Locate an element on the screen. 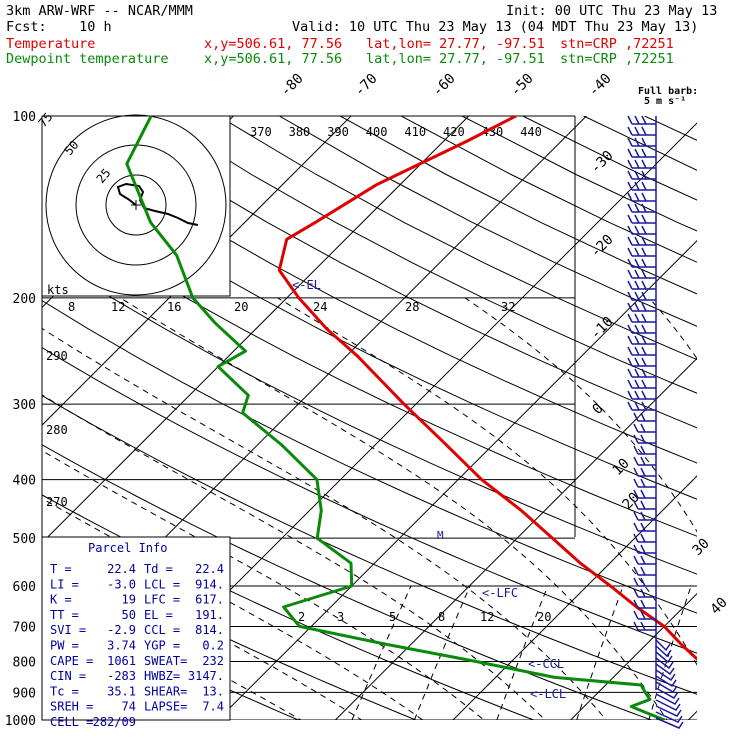 The image size is (740, 740). parcel-param-value: 282/09 is located at coordinates (114, 722).